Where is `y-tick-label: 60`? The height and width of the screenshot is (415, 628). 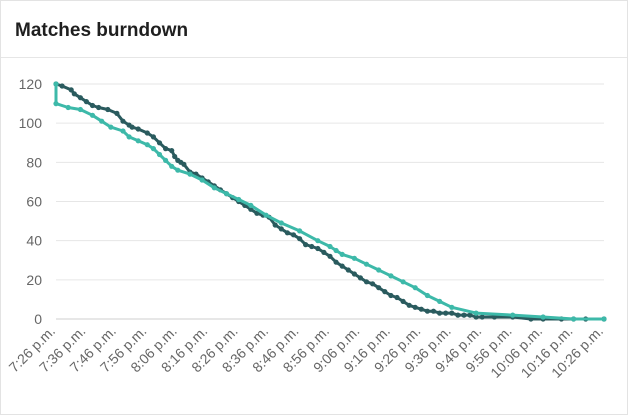 y-tick-label: 60 is located at coordinates (34, 202).